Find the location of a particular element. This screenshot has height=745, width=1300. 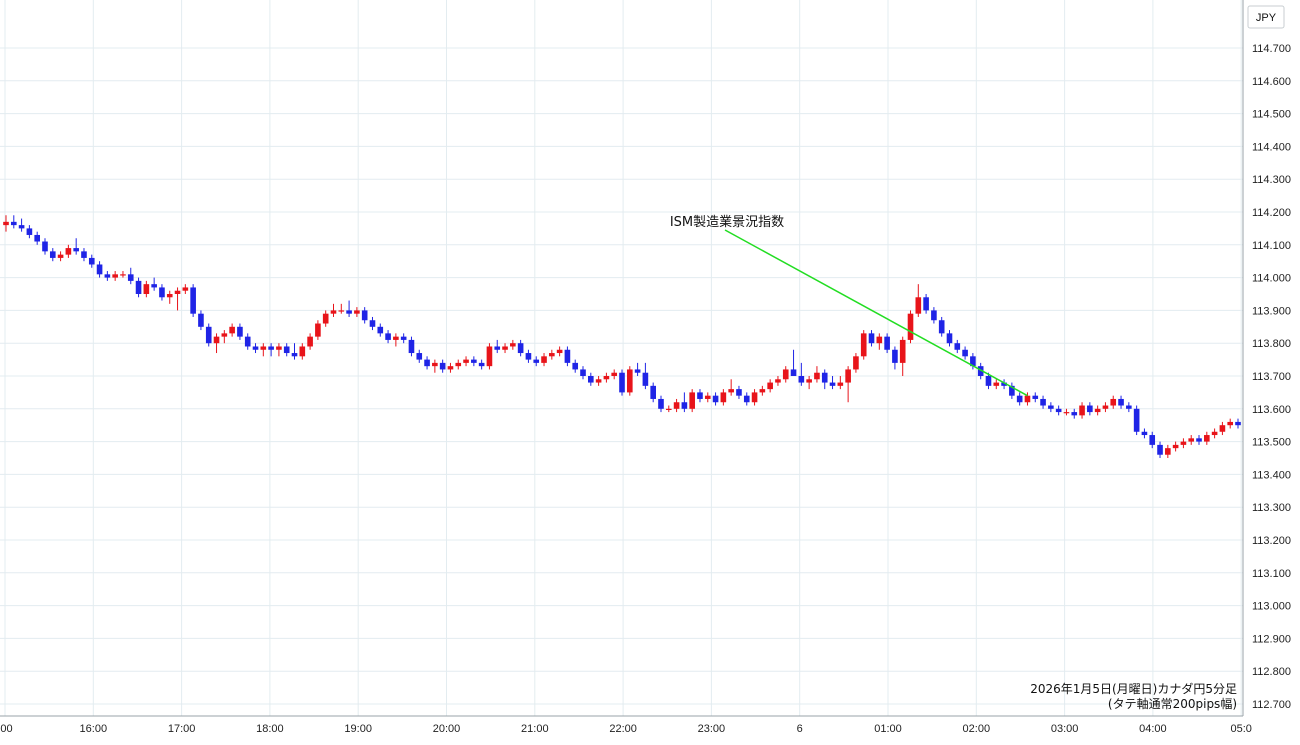

y-tick-label: 114.200 is located at coordinates (1271, 213).